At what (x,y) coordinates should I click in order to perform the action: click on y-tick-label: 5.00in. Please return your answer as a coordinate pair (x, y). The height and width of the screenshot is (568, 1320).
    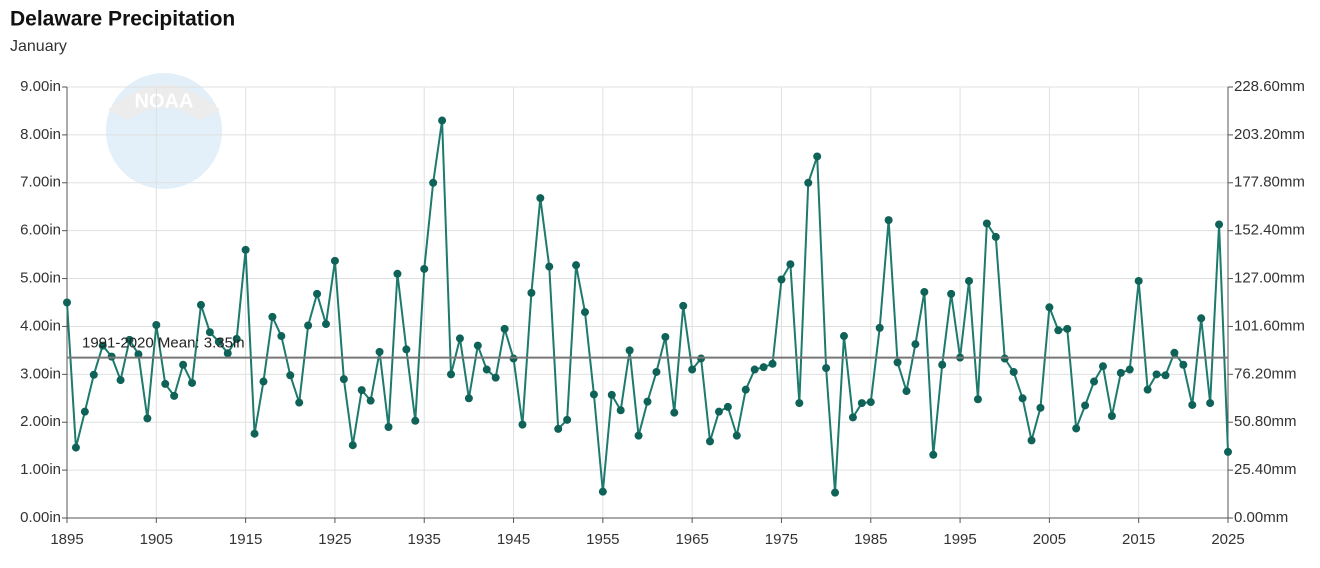
    Looking at the image, I should click on (40, 278).